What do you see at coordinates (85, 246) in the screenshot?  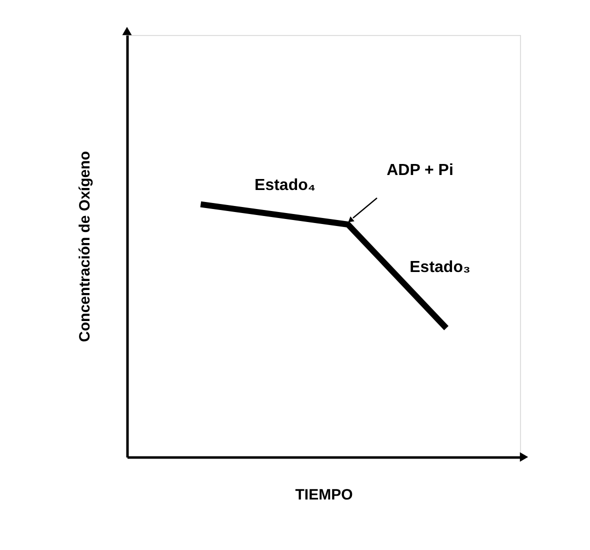 I see `y-axis-title: Concentración de Oxígeno` at bounding box center [85, 246].